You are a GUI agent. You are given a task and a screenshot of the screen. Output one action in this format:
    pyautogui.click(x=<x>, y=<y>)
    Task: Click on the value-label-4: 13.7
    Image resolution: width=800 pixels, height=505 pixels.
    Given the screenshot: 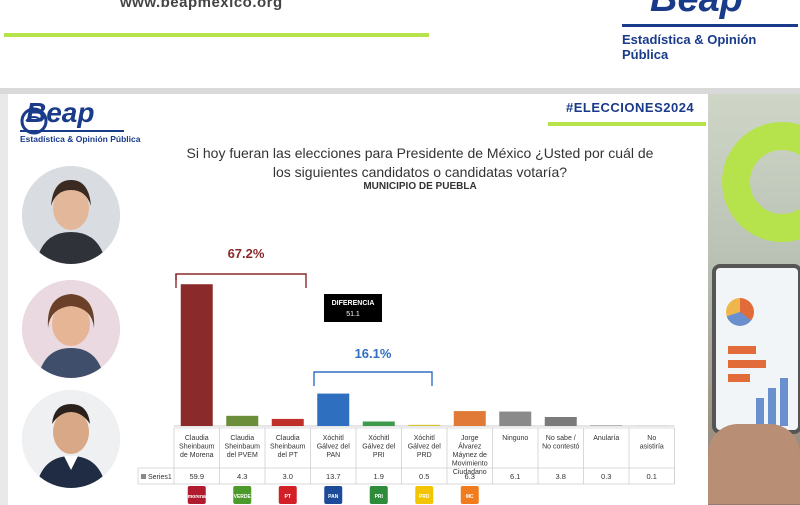 What is the action you would take?
    pyautogui.click(x=333, y=476)
    